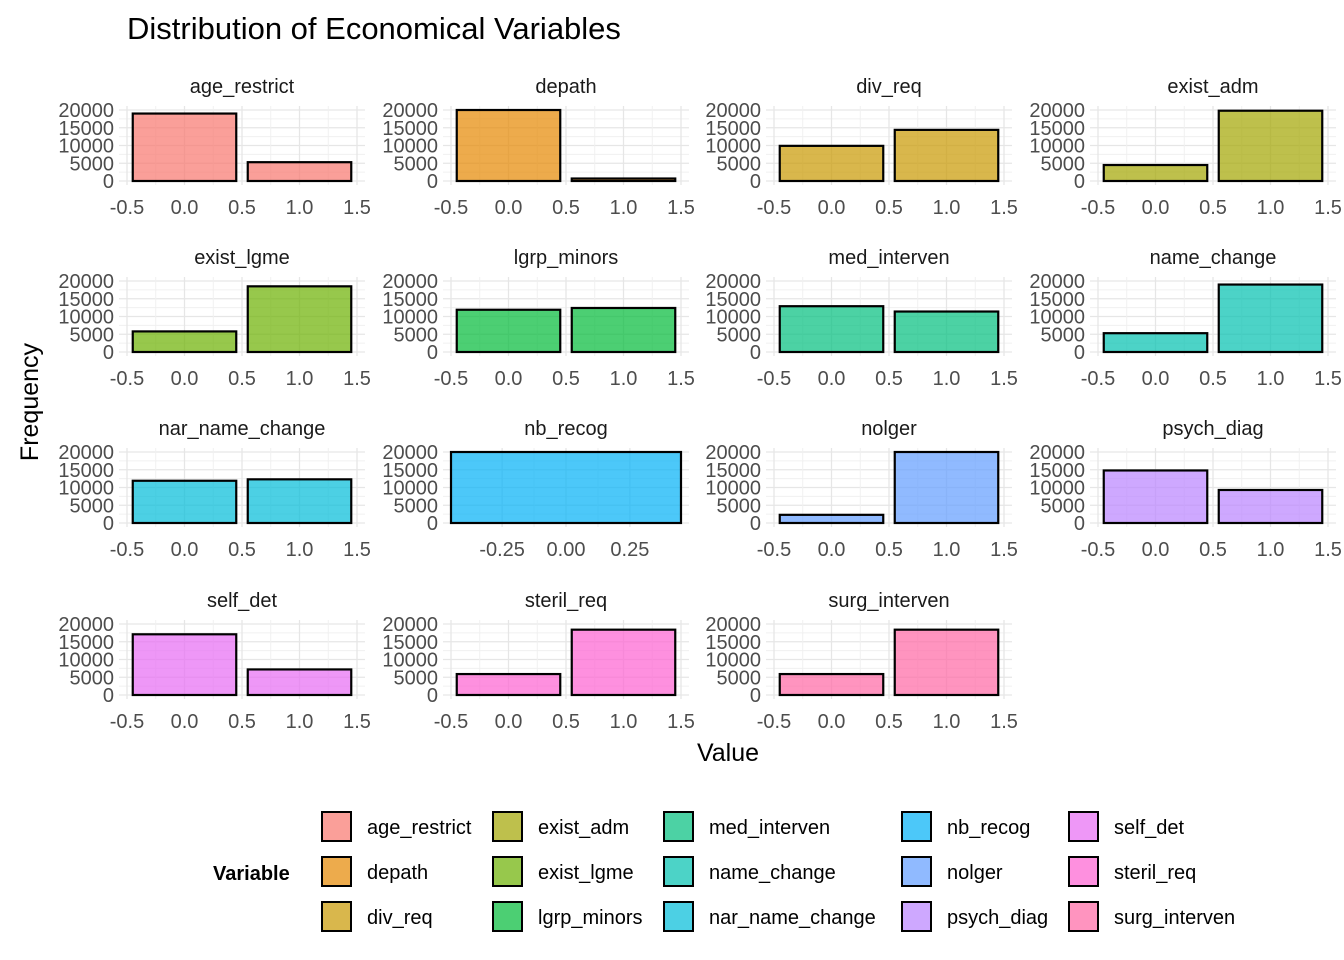 This screenshot has height=960, width=1344. Describe the element at coordinates (1213, 258) in the screenshot. I see `panel-title: name_change` at that location.